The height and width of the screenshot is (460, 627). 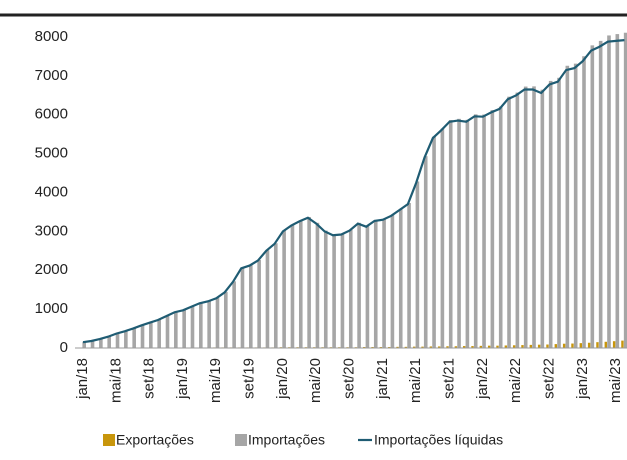 What do you see at coordinates (51, 191) in the screenshot?
I see `y-tick-label: 4000` at bounding box center [51, 191].